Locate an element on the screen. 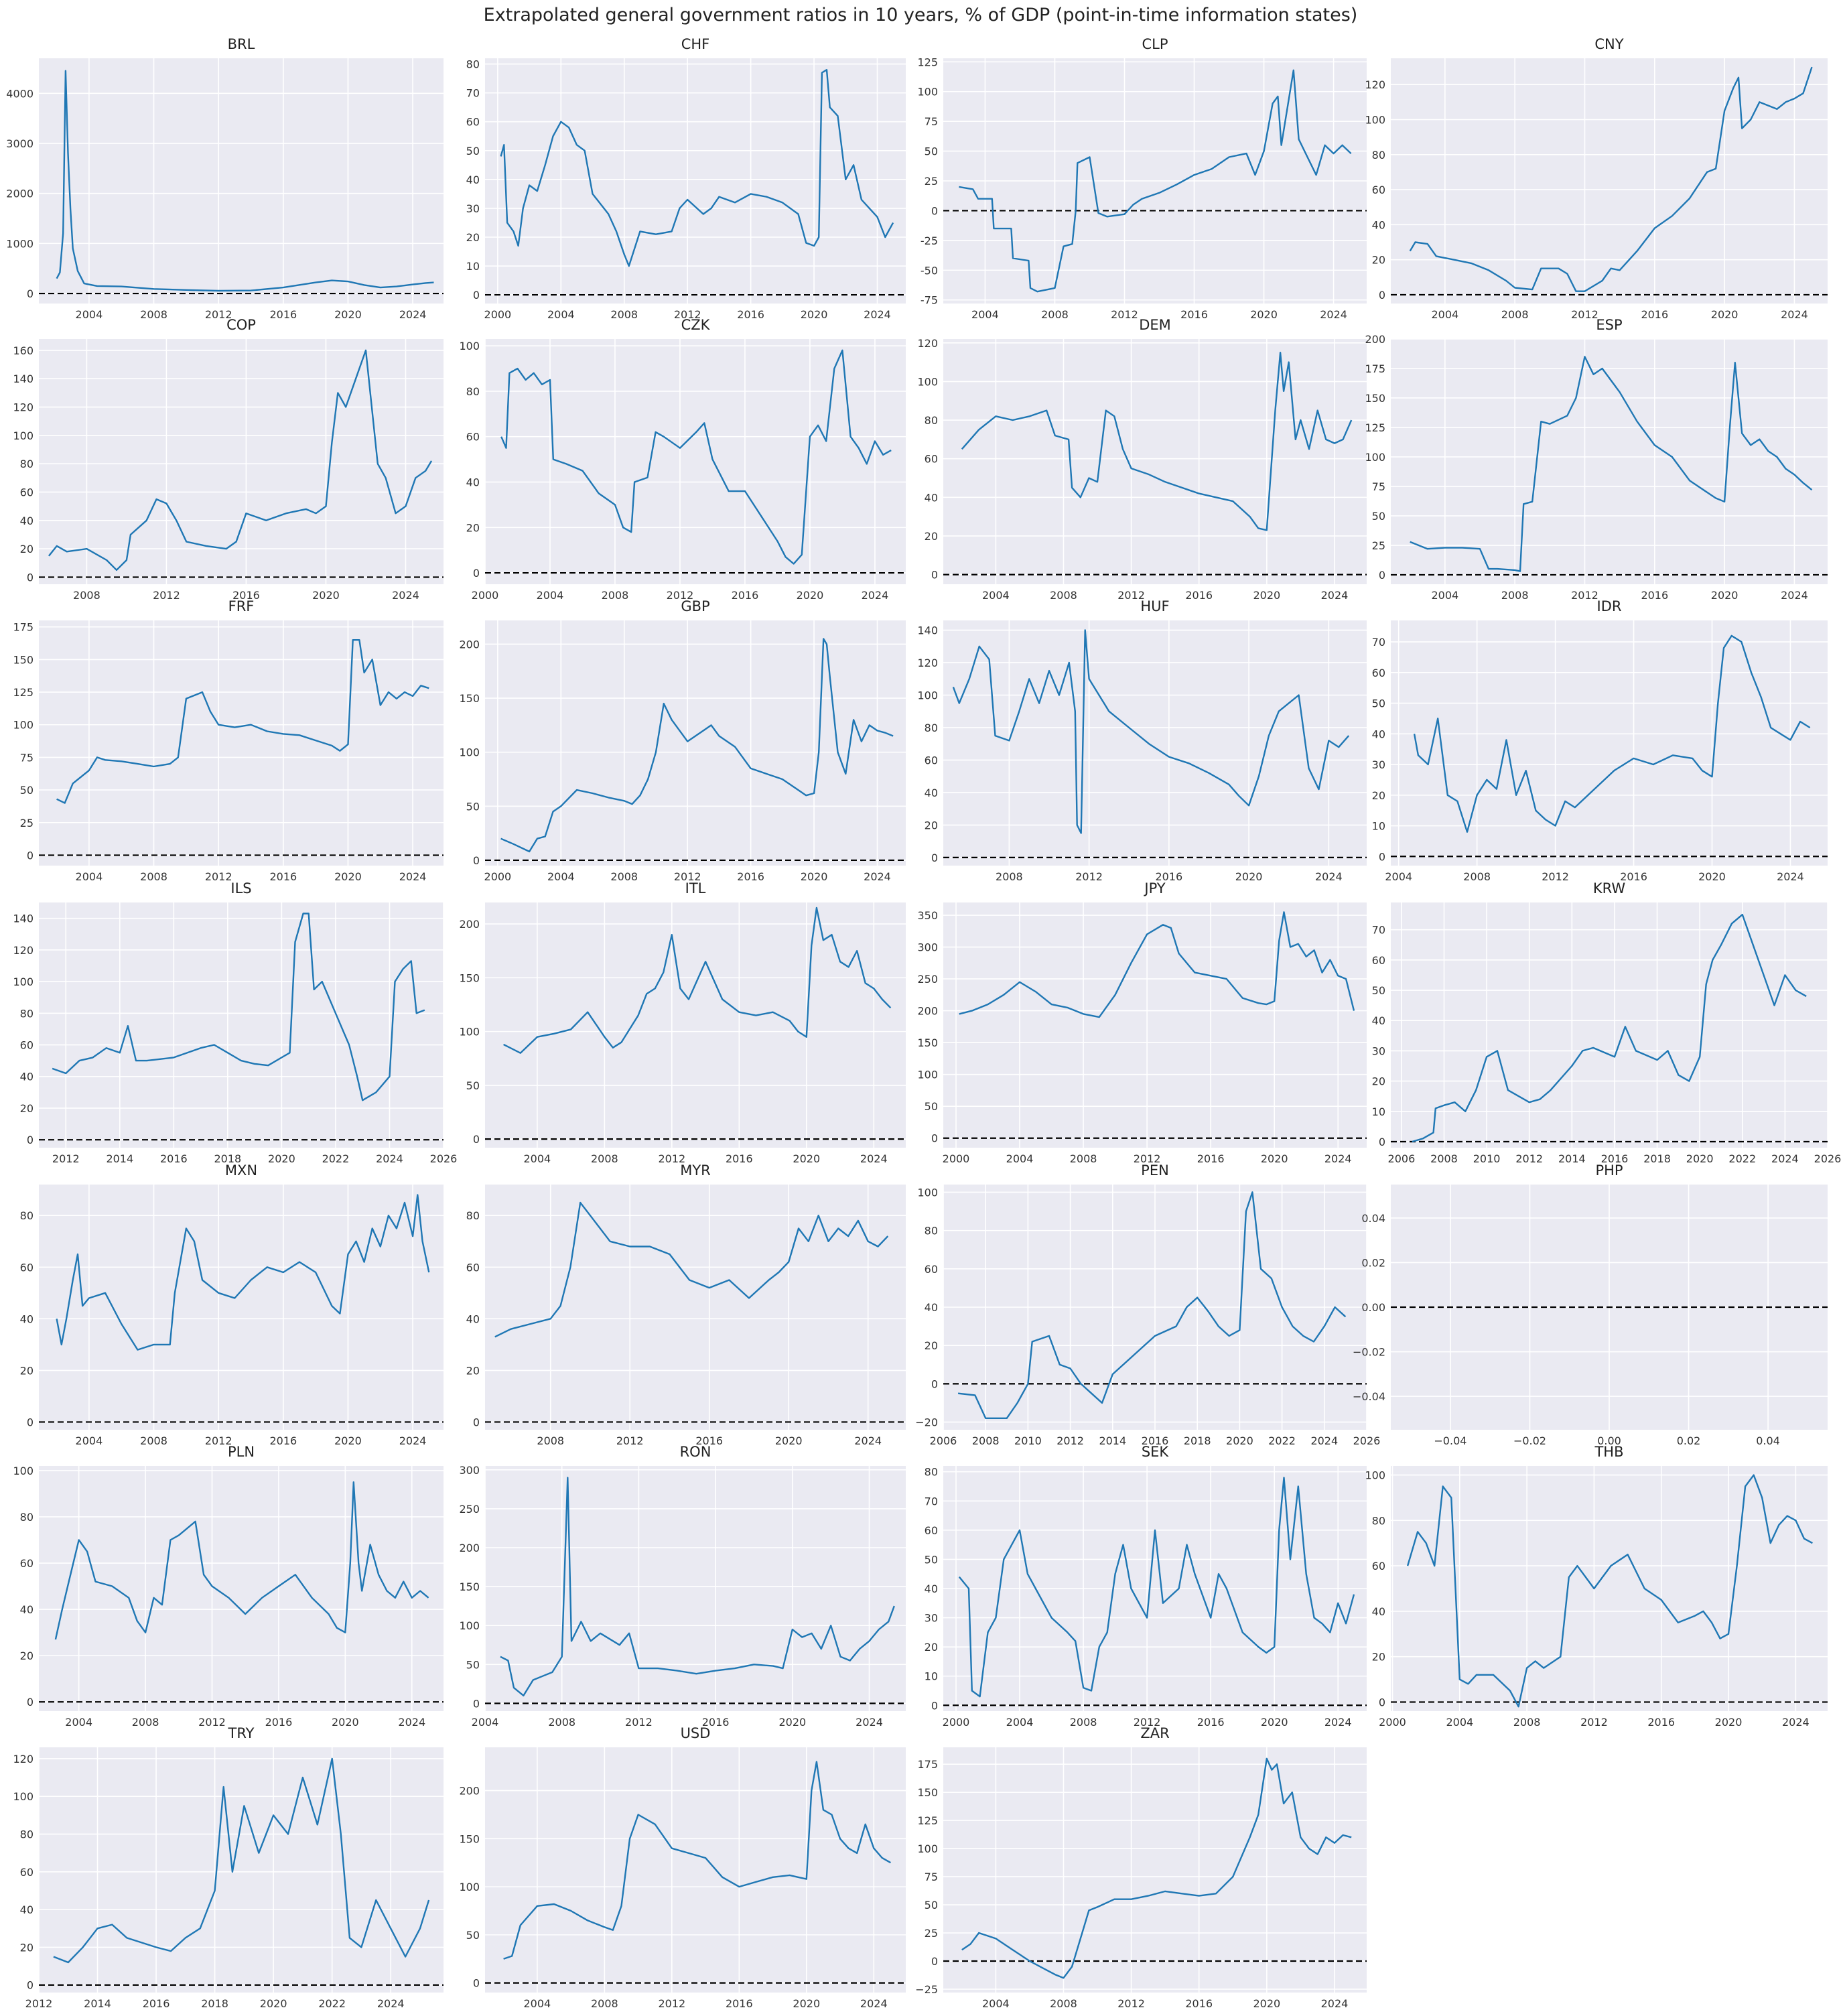 Image resolution: width=1841 pixels, height=2016 pixels. x-tick-label: 2000 is located at coordinates (957, 1158).